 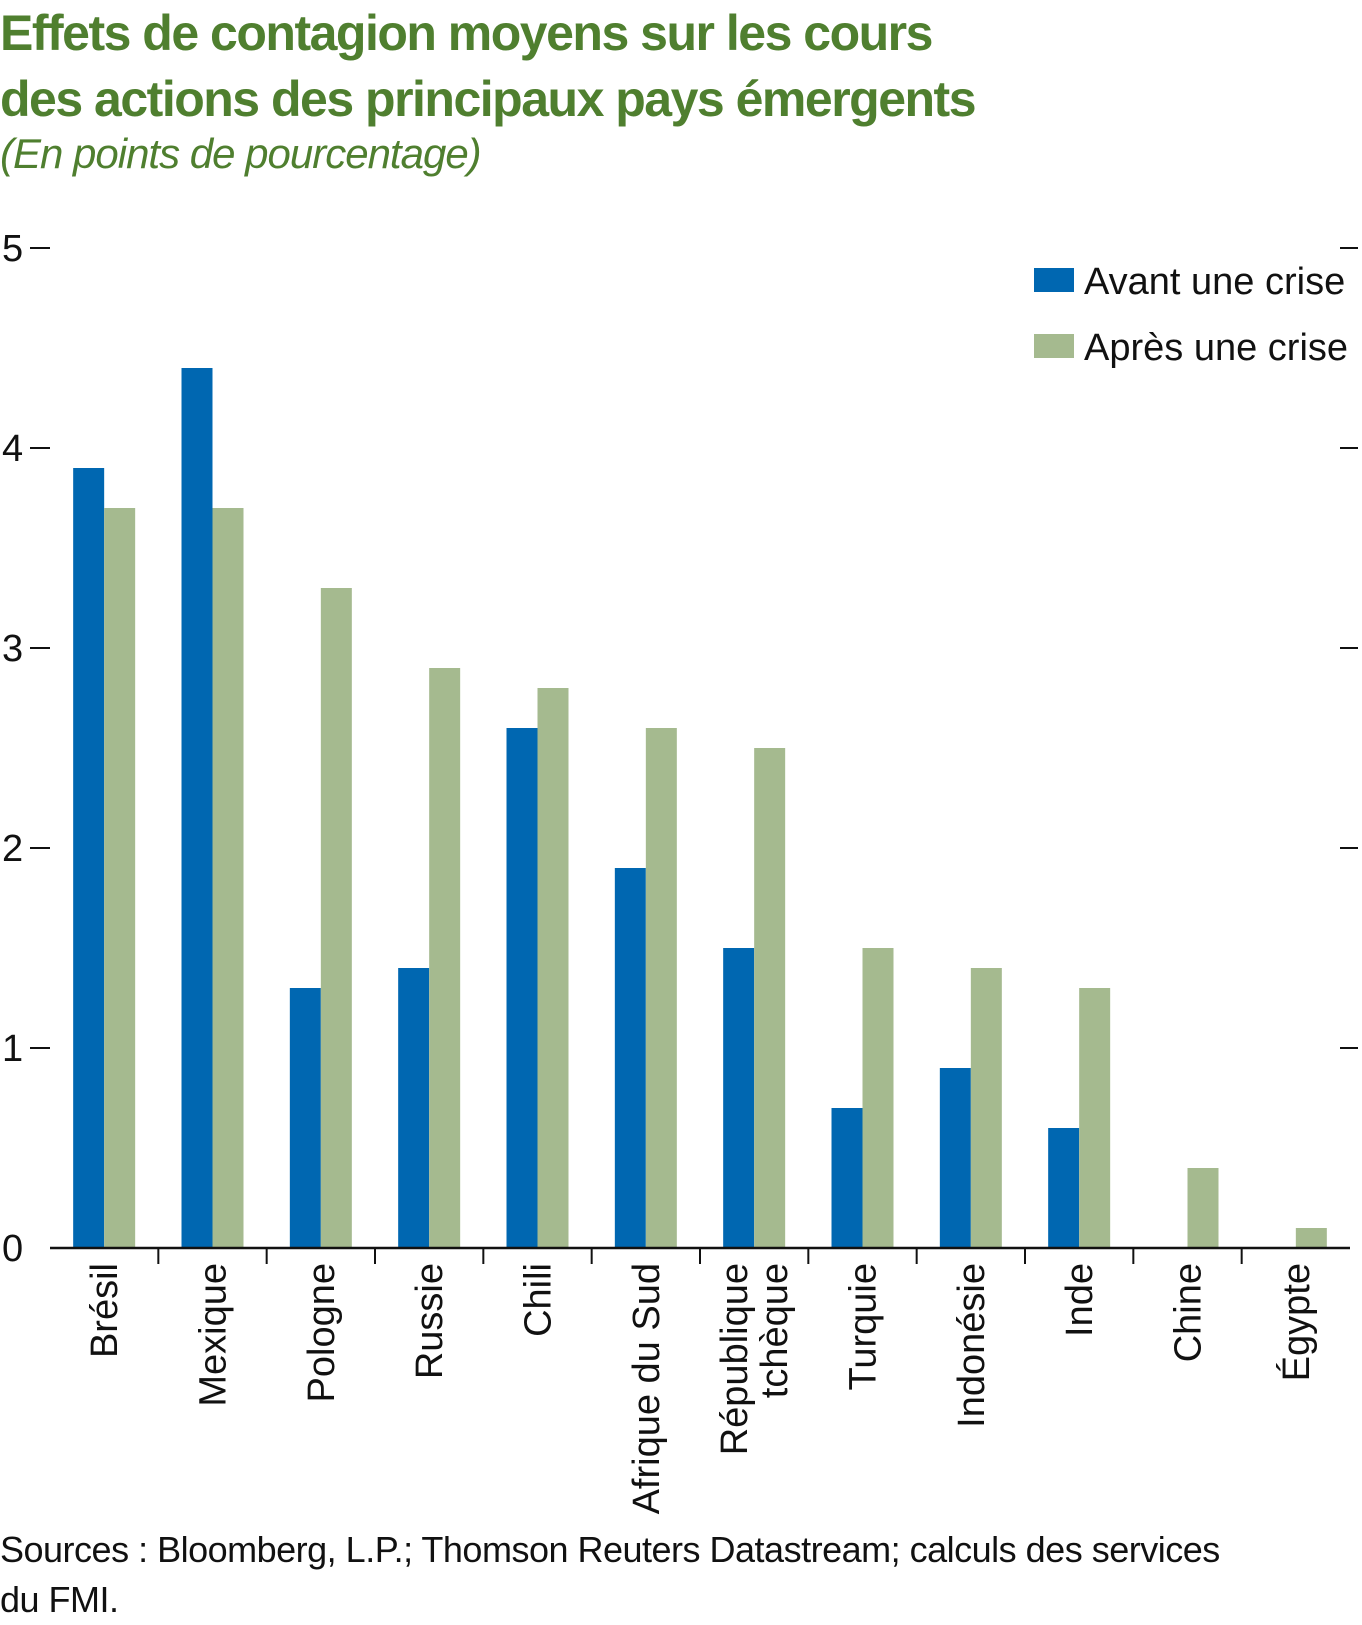 I want to click on x-category-label-12: Égypte, so click(x=1296, y=1322).